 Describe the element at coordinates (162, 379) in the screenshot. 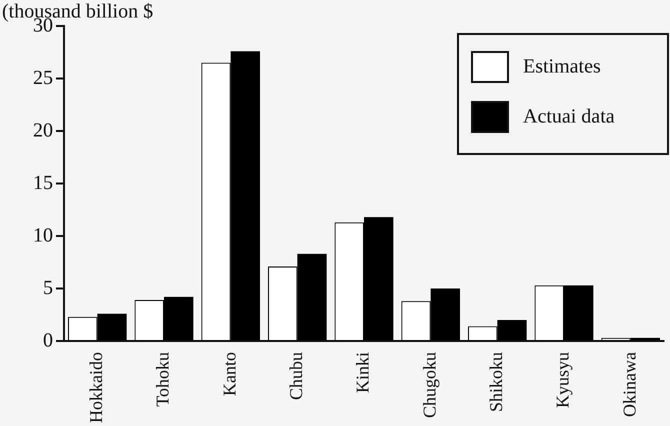

I see `x-tick-label: Tohoku` at that location.